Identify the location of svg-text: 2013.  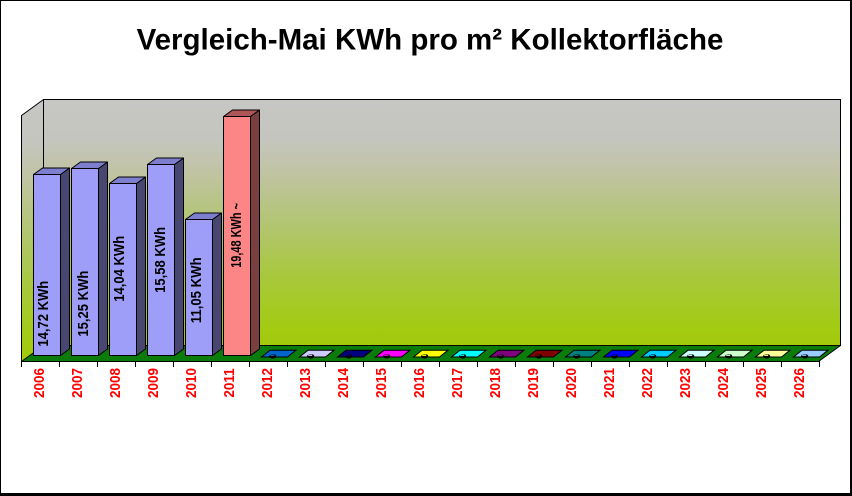
(306, 383).